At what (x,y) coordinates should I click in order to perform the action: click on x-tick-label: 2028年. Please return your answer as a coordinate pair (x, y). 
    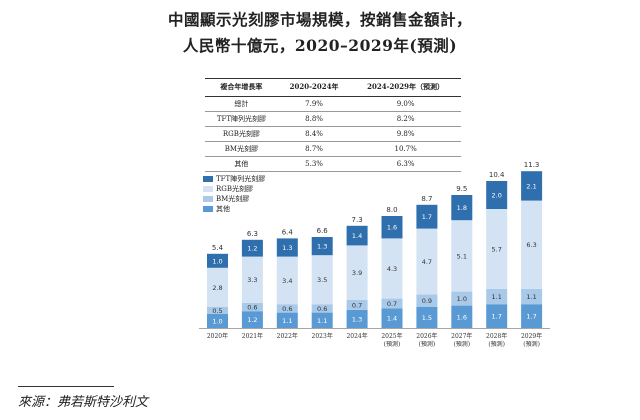
    Looking at the image, I should click on (496, 336).